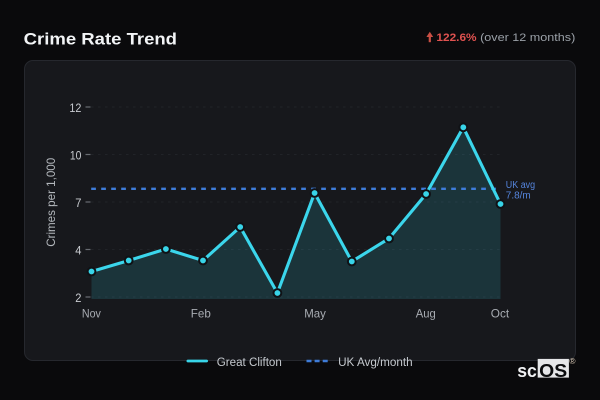 This screenshot has height=400, width=600. What do you see at coordinates (527, 38) in the screenshot?
I see `svg-text: (over 12 months)` at bounding box center [527, 38].